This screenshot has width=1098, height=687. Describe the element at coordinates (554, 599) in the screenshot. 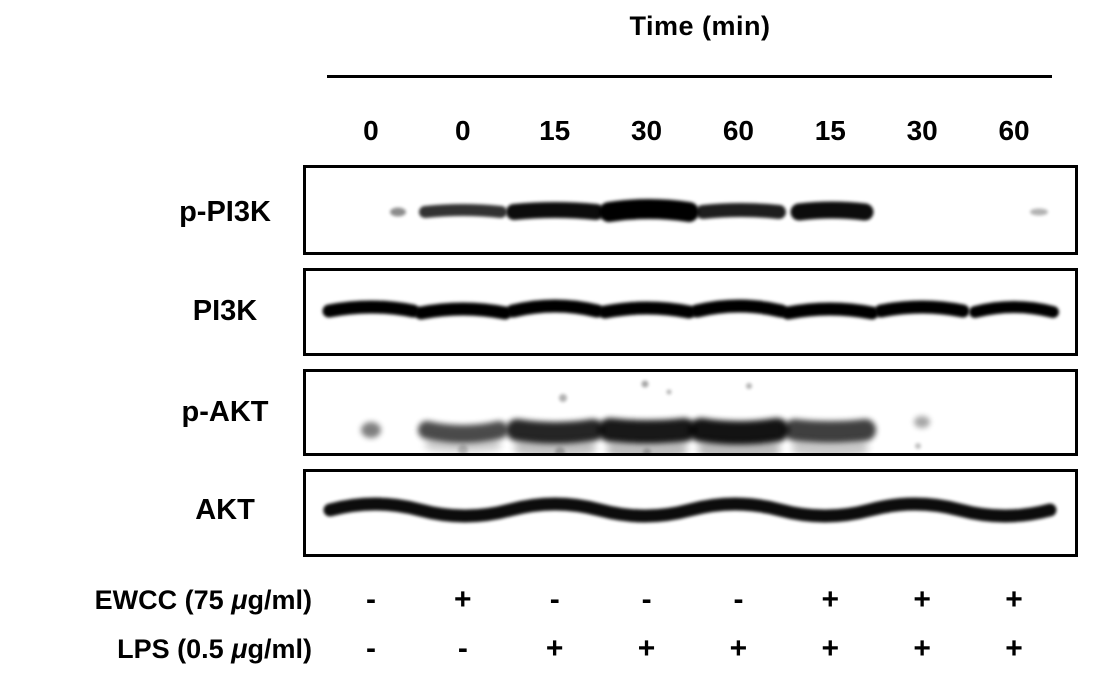

I see `ewcc-sign-3: -` at that location.